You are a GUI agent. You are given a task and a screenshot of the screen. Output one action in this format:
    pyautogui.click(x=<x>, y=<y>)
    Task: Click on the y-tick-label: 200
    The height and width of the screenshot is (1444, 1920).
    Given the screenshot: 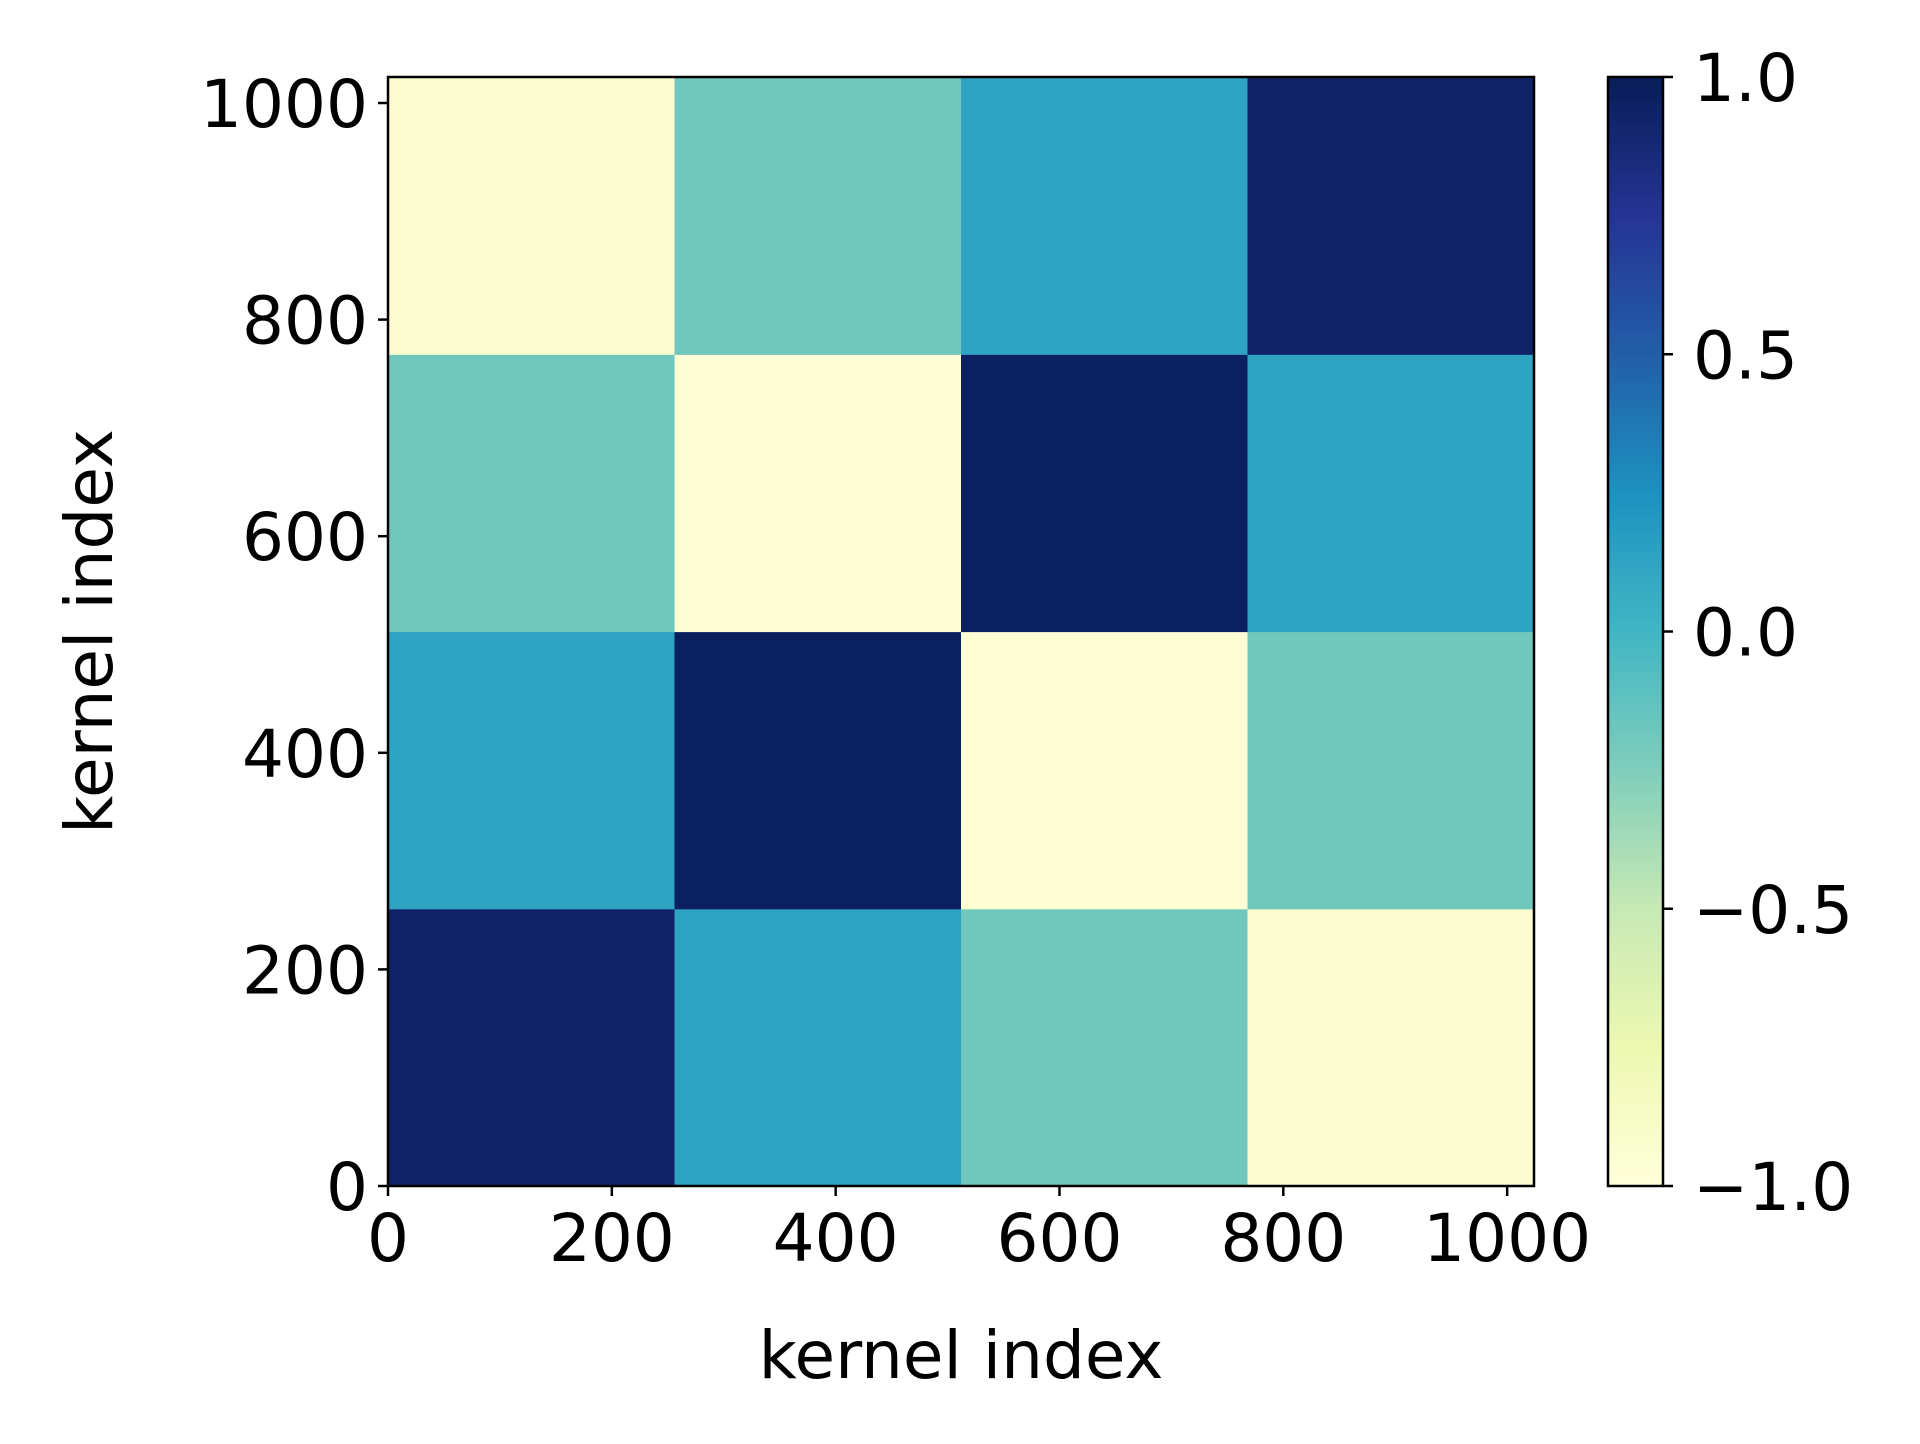 What is the action you would take?
    pyautogui.click(x=305, y=970)
    